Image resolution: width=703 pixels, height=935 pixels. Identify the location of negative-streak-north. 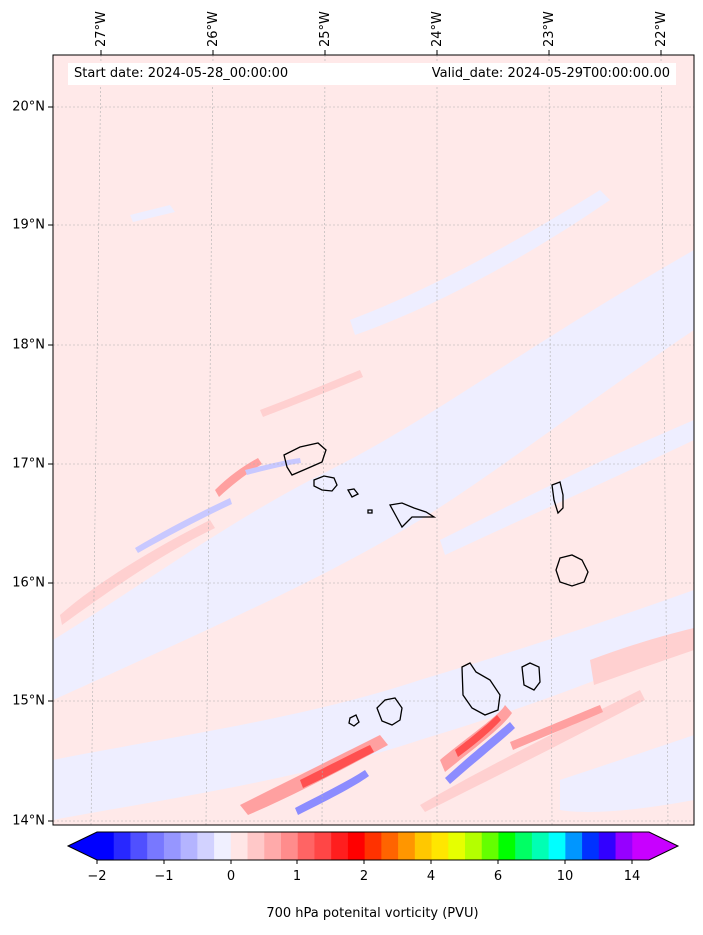
(480, 262).